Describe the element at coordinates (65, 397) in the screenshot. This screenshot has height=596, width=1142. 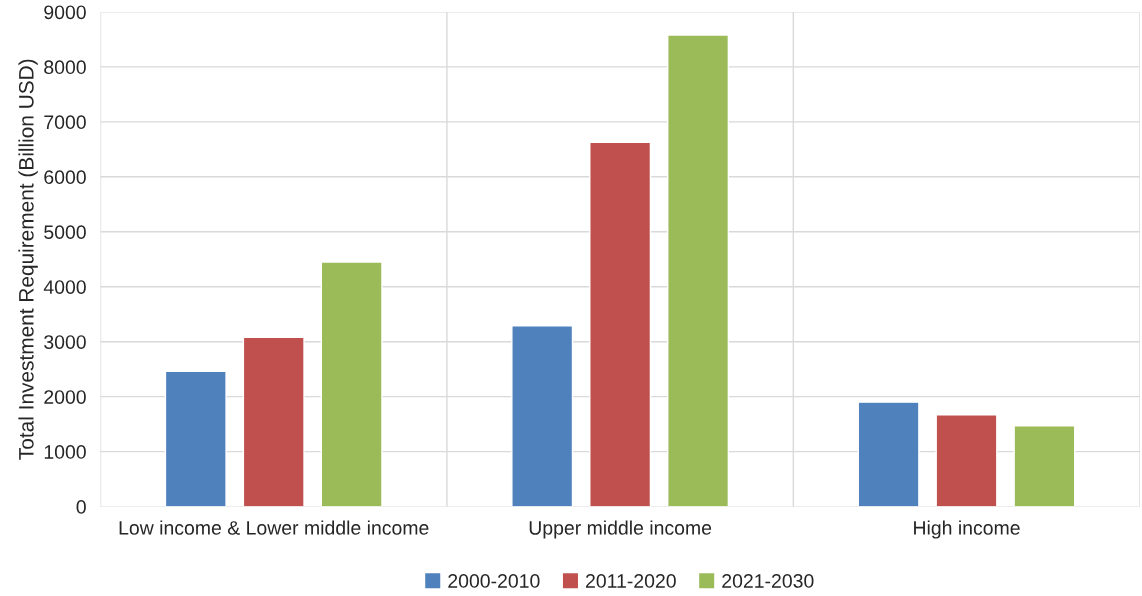
I see `y-tick-label: 2000` at that location.